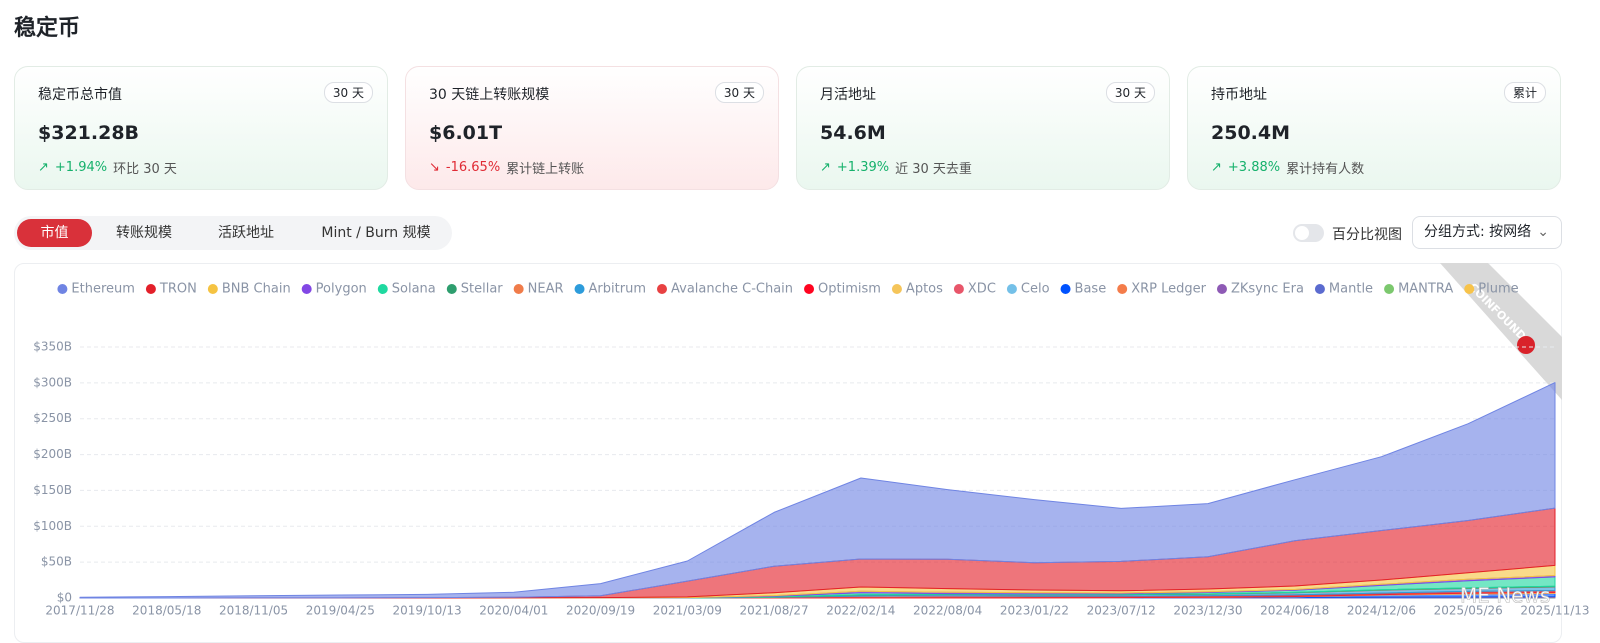  What do you see at coordinates (52, 418) in the screenshot?
I see `y-tick-label: $250B` at bounding box center [52, 418].